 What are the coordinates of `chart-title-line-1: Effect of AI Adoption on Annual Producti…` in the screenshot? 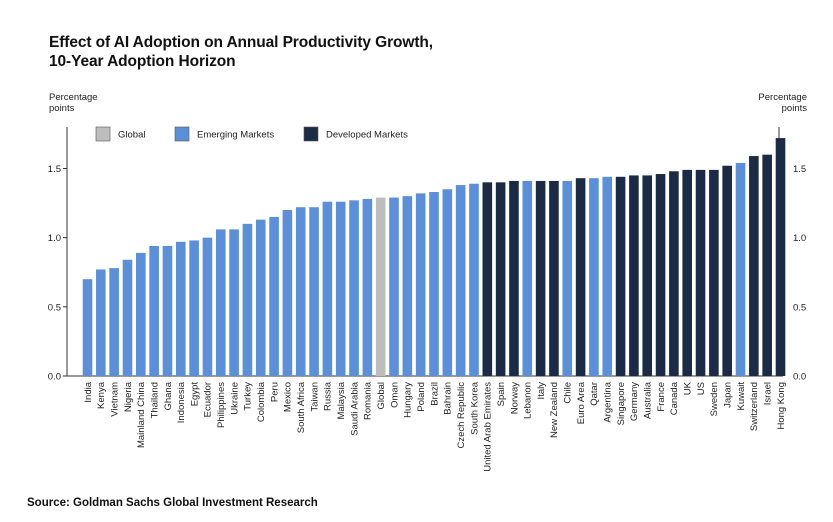 It's located at (241, 42).